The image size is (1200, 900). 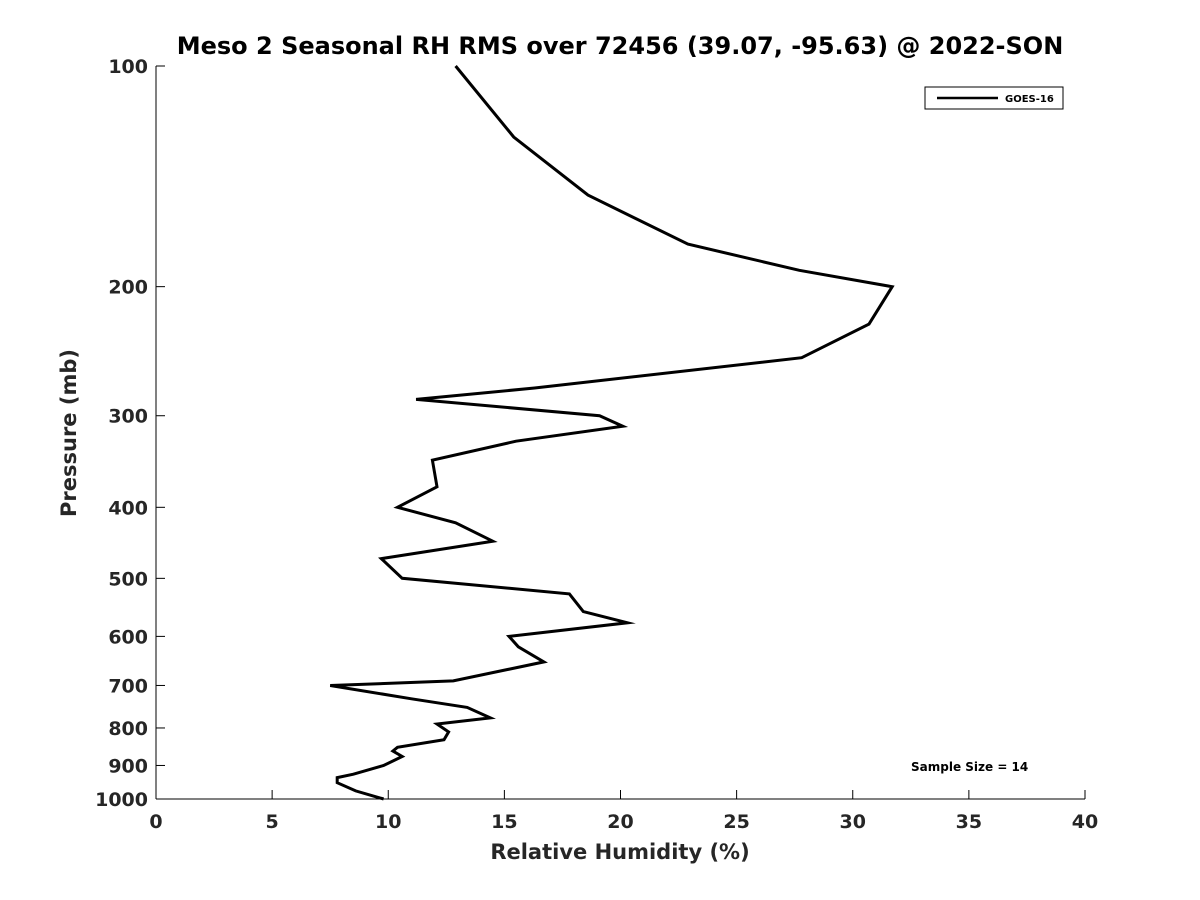 I want to click on sample-size-annotation: Sample Size = 14, so click(x=969, y=767).